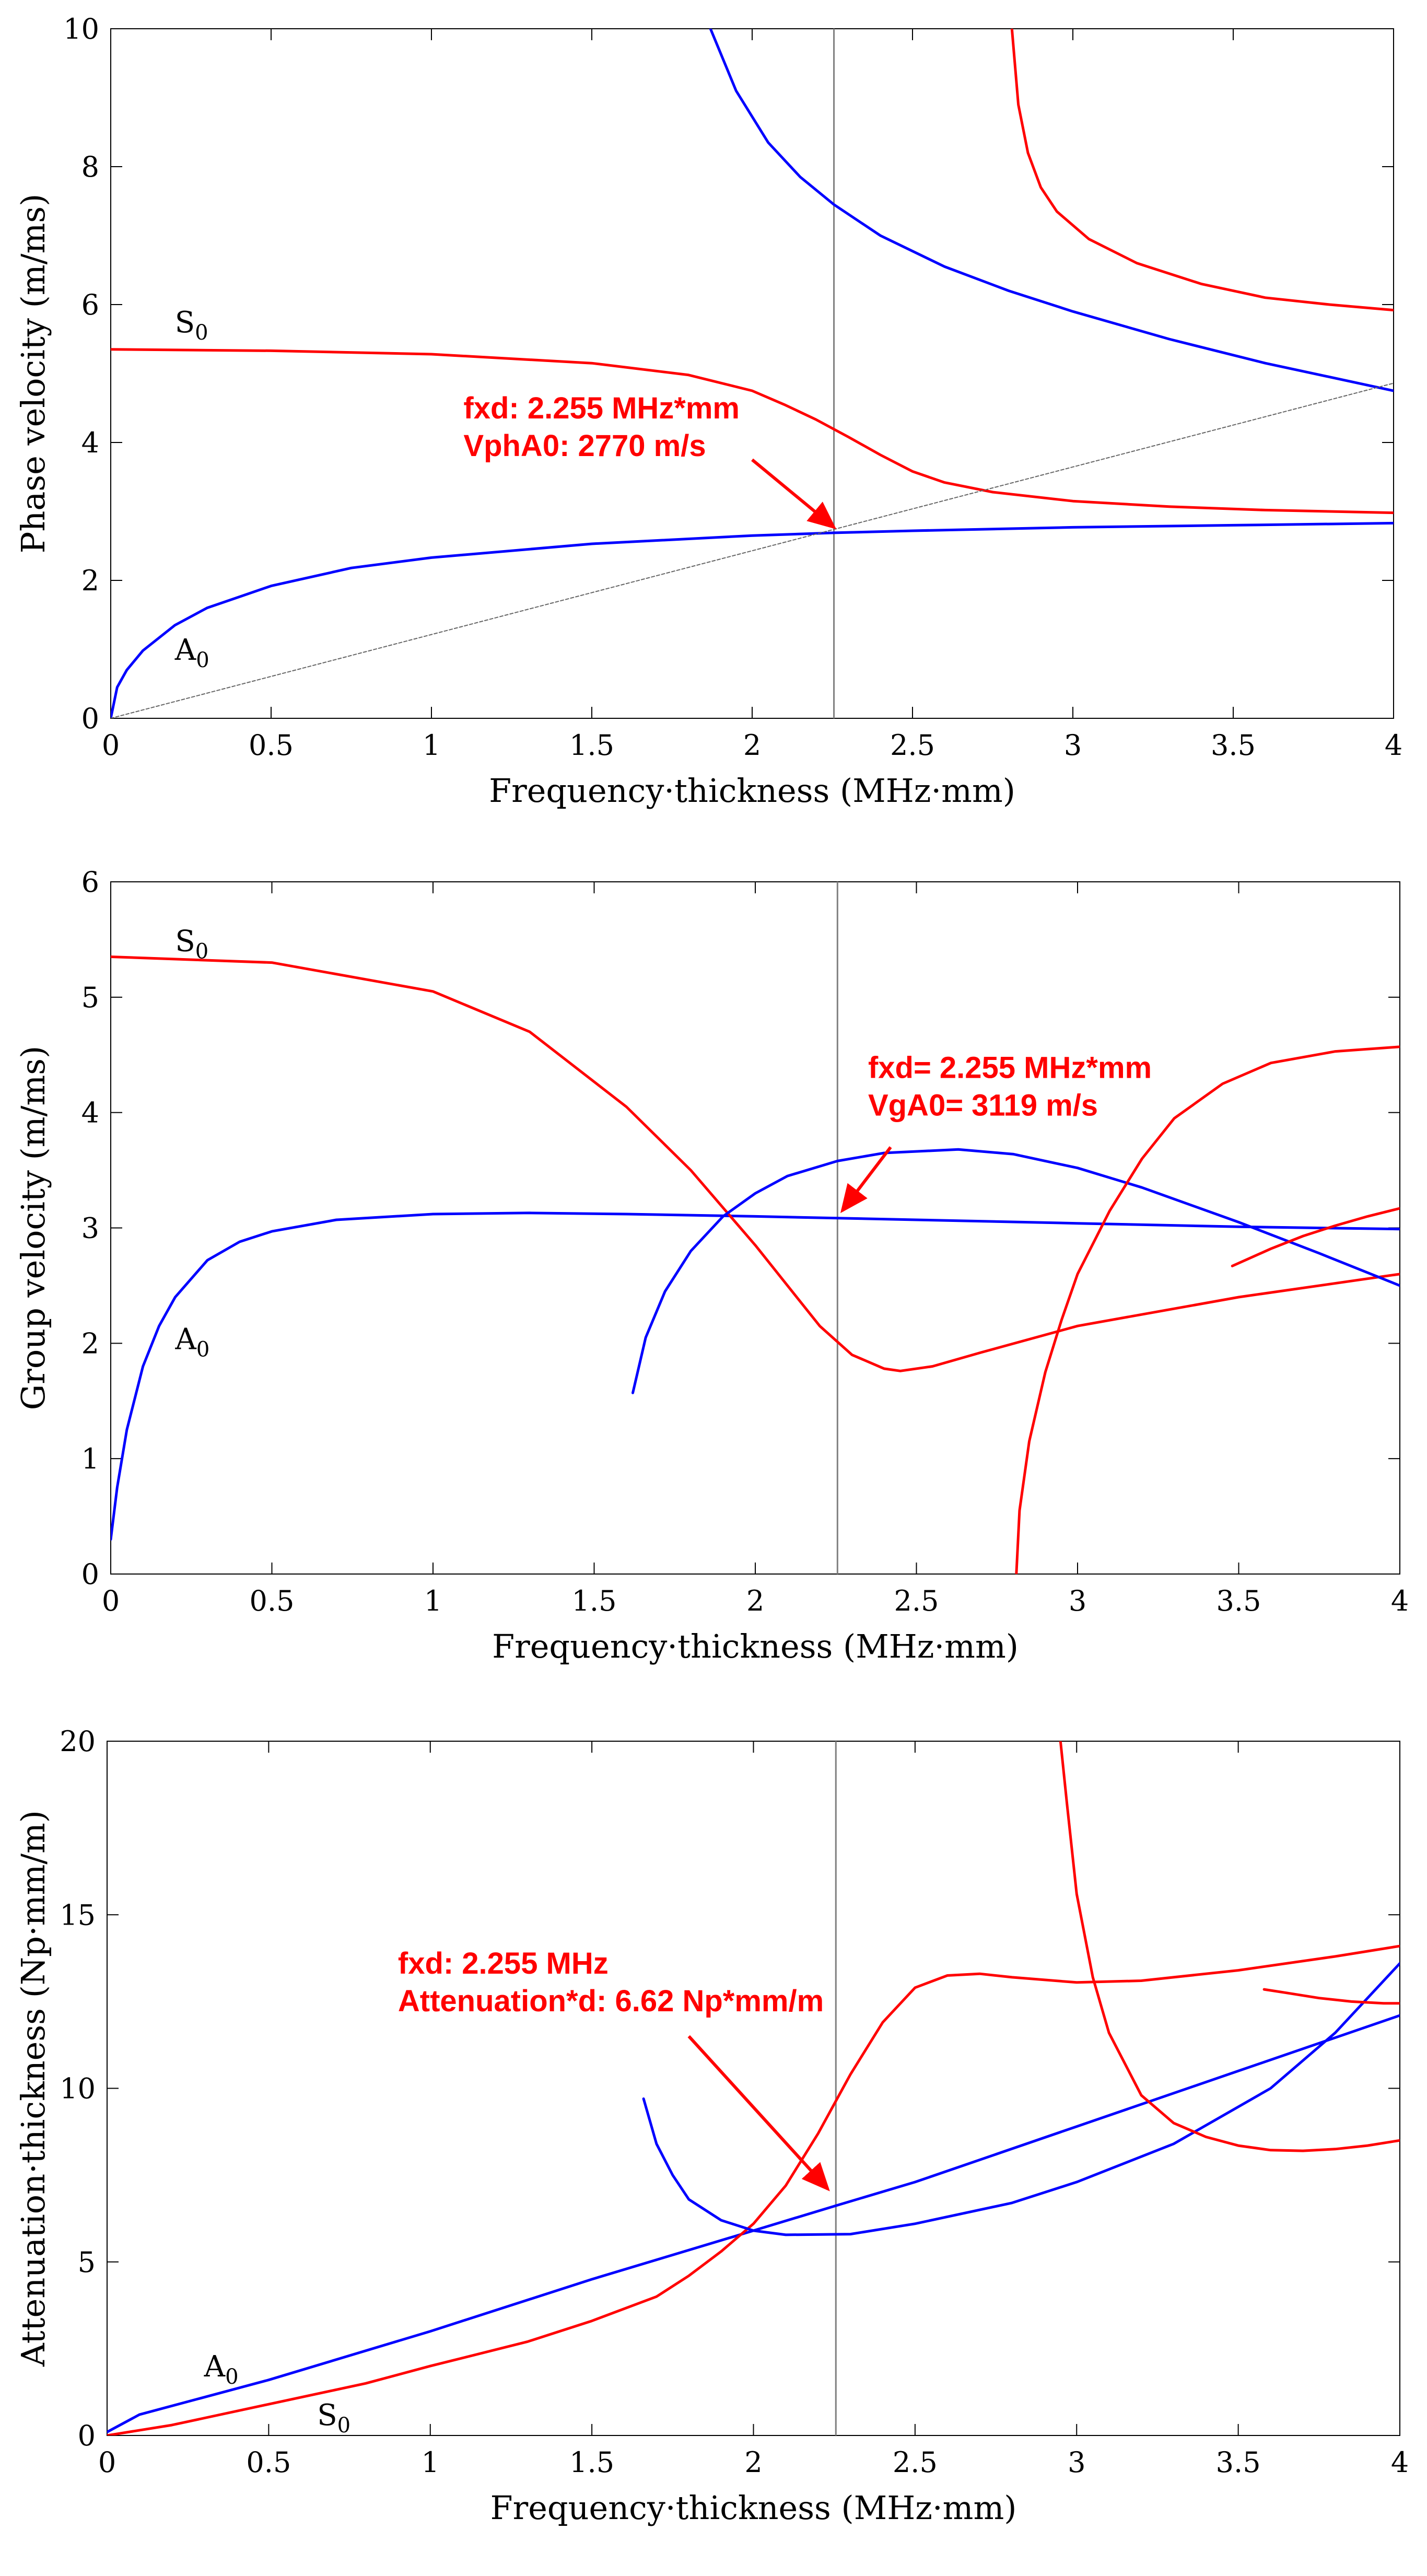 The width and height of the screenshot is (1427, 2576). I want to click on y-tick-label: 1, so click(90, 1458).